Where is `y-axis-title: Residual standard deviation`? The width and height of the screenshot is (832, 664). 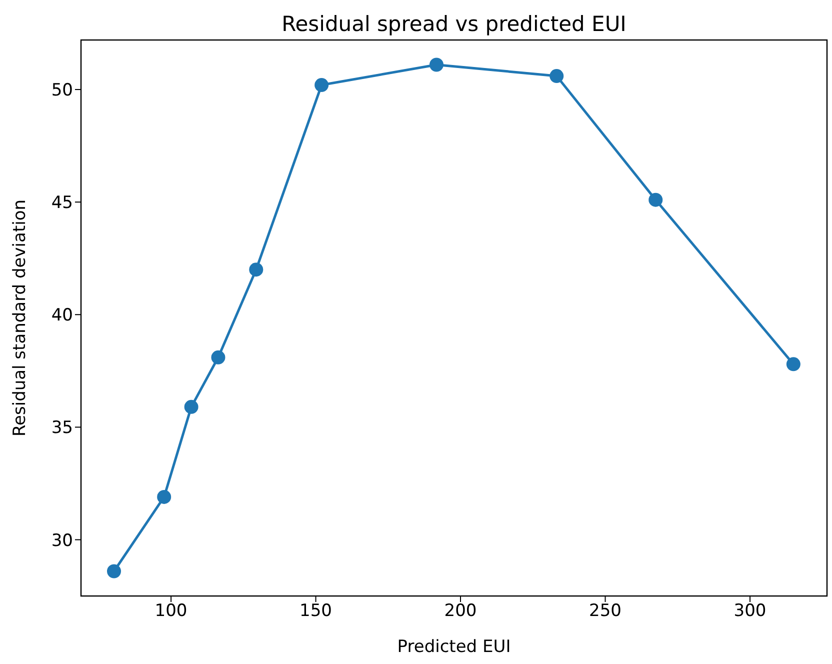
y-axis-title: Residual standard deviation is located at coordinates (20, 318).